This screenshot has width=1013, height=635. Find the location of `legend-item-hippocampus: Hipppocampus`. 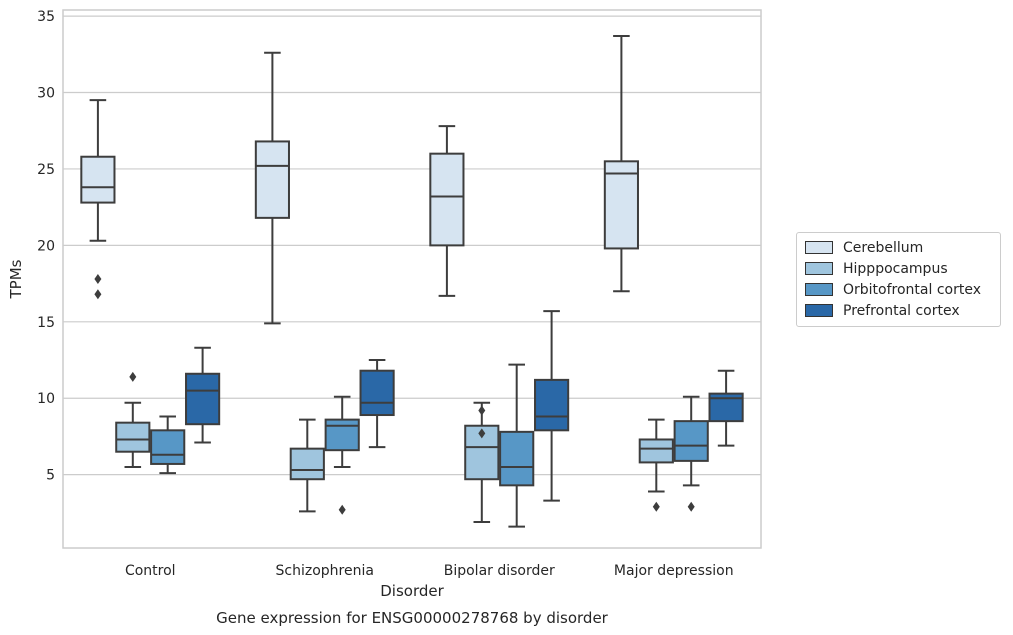

legend-item-hippocampus: Hipppocampus is located at coordinates (902, 268).